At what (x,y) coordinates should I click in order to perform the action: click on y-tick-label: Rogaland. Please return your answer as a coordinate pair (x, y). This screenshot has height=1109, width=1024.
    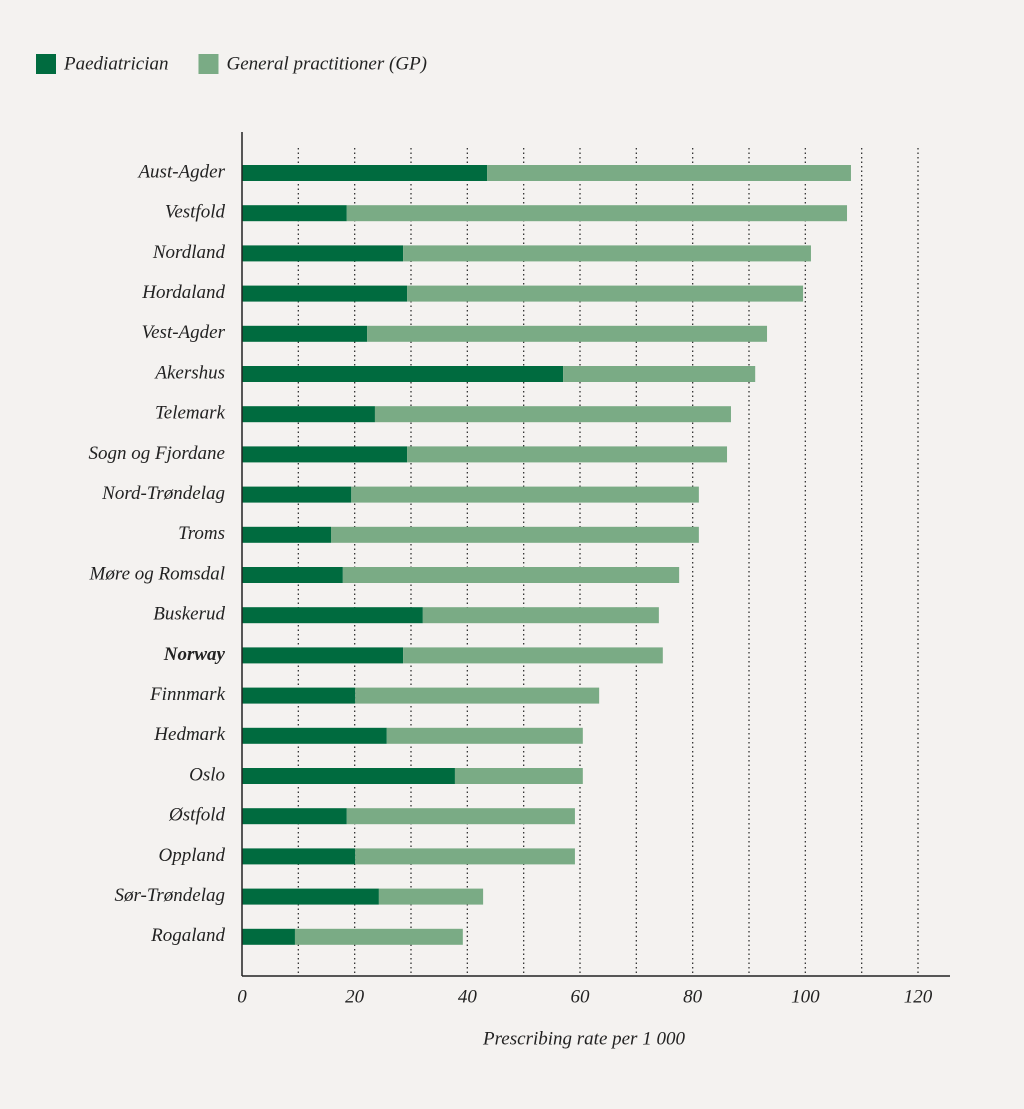
    Looking at the image, I should click on (187, 935).